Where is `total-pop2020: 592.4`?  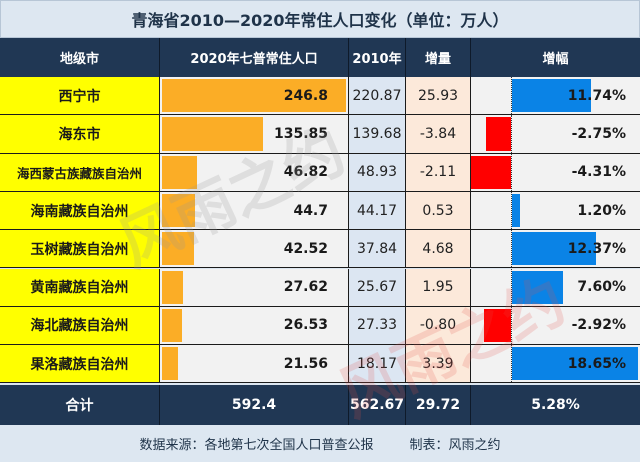 total-pop2020: 592.4 is located at coordinates (254, 405).